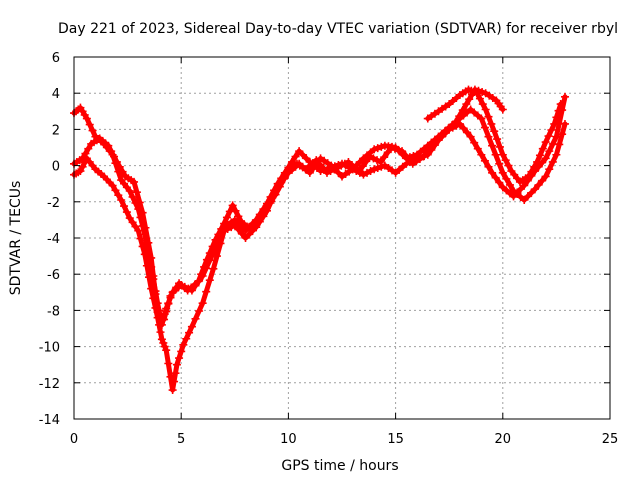 The height and width of the screenshot is (480, 640). Describe the element at coordinates (53, 203) in the screenshot. I see `y-tick-label: -2` at that location.